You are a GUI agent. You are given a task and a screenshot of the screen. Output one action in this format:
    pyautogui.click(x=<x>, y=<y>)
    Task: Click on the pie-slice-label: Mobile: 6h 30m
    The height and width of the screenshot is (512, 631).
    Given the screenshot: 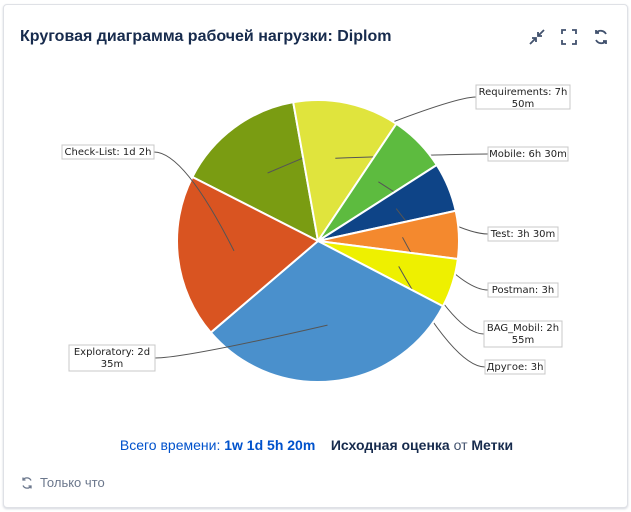 What is the action you would take?
    pyautogui.click(x=528, y=154)
    